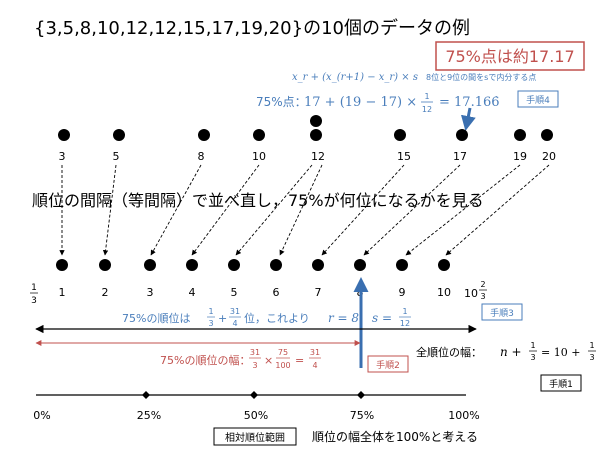 Image resolution: width=600 pixels, height=454 pixels. Describe the element at coordinates (201, 156) in the screenshot. I see `data-value: 8` at that location.